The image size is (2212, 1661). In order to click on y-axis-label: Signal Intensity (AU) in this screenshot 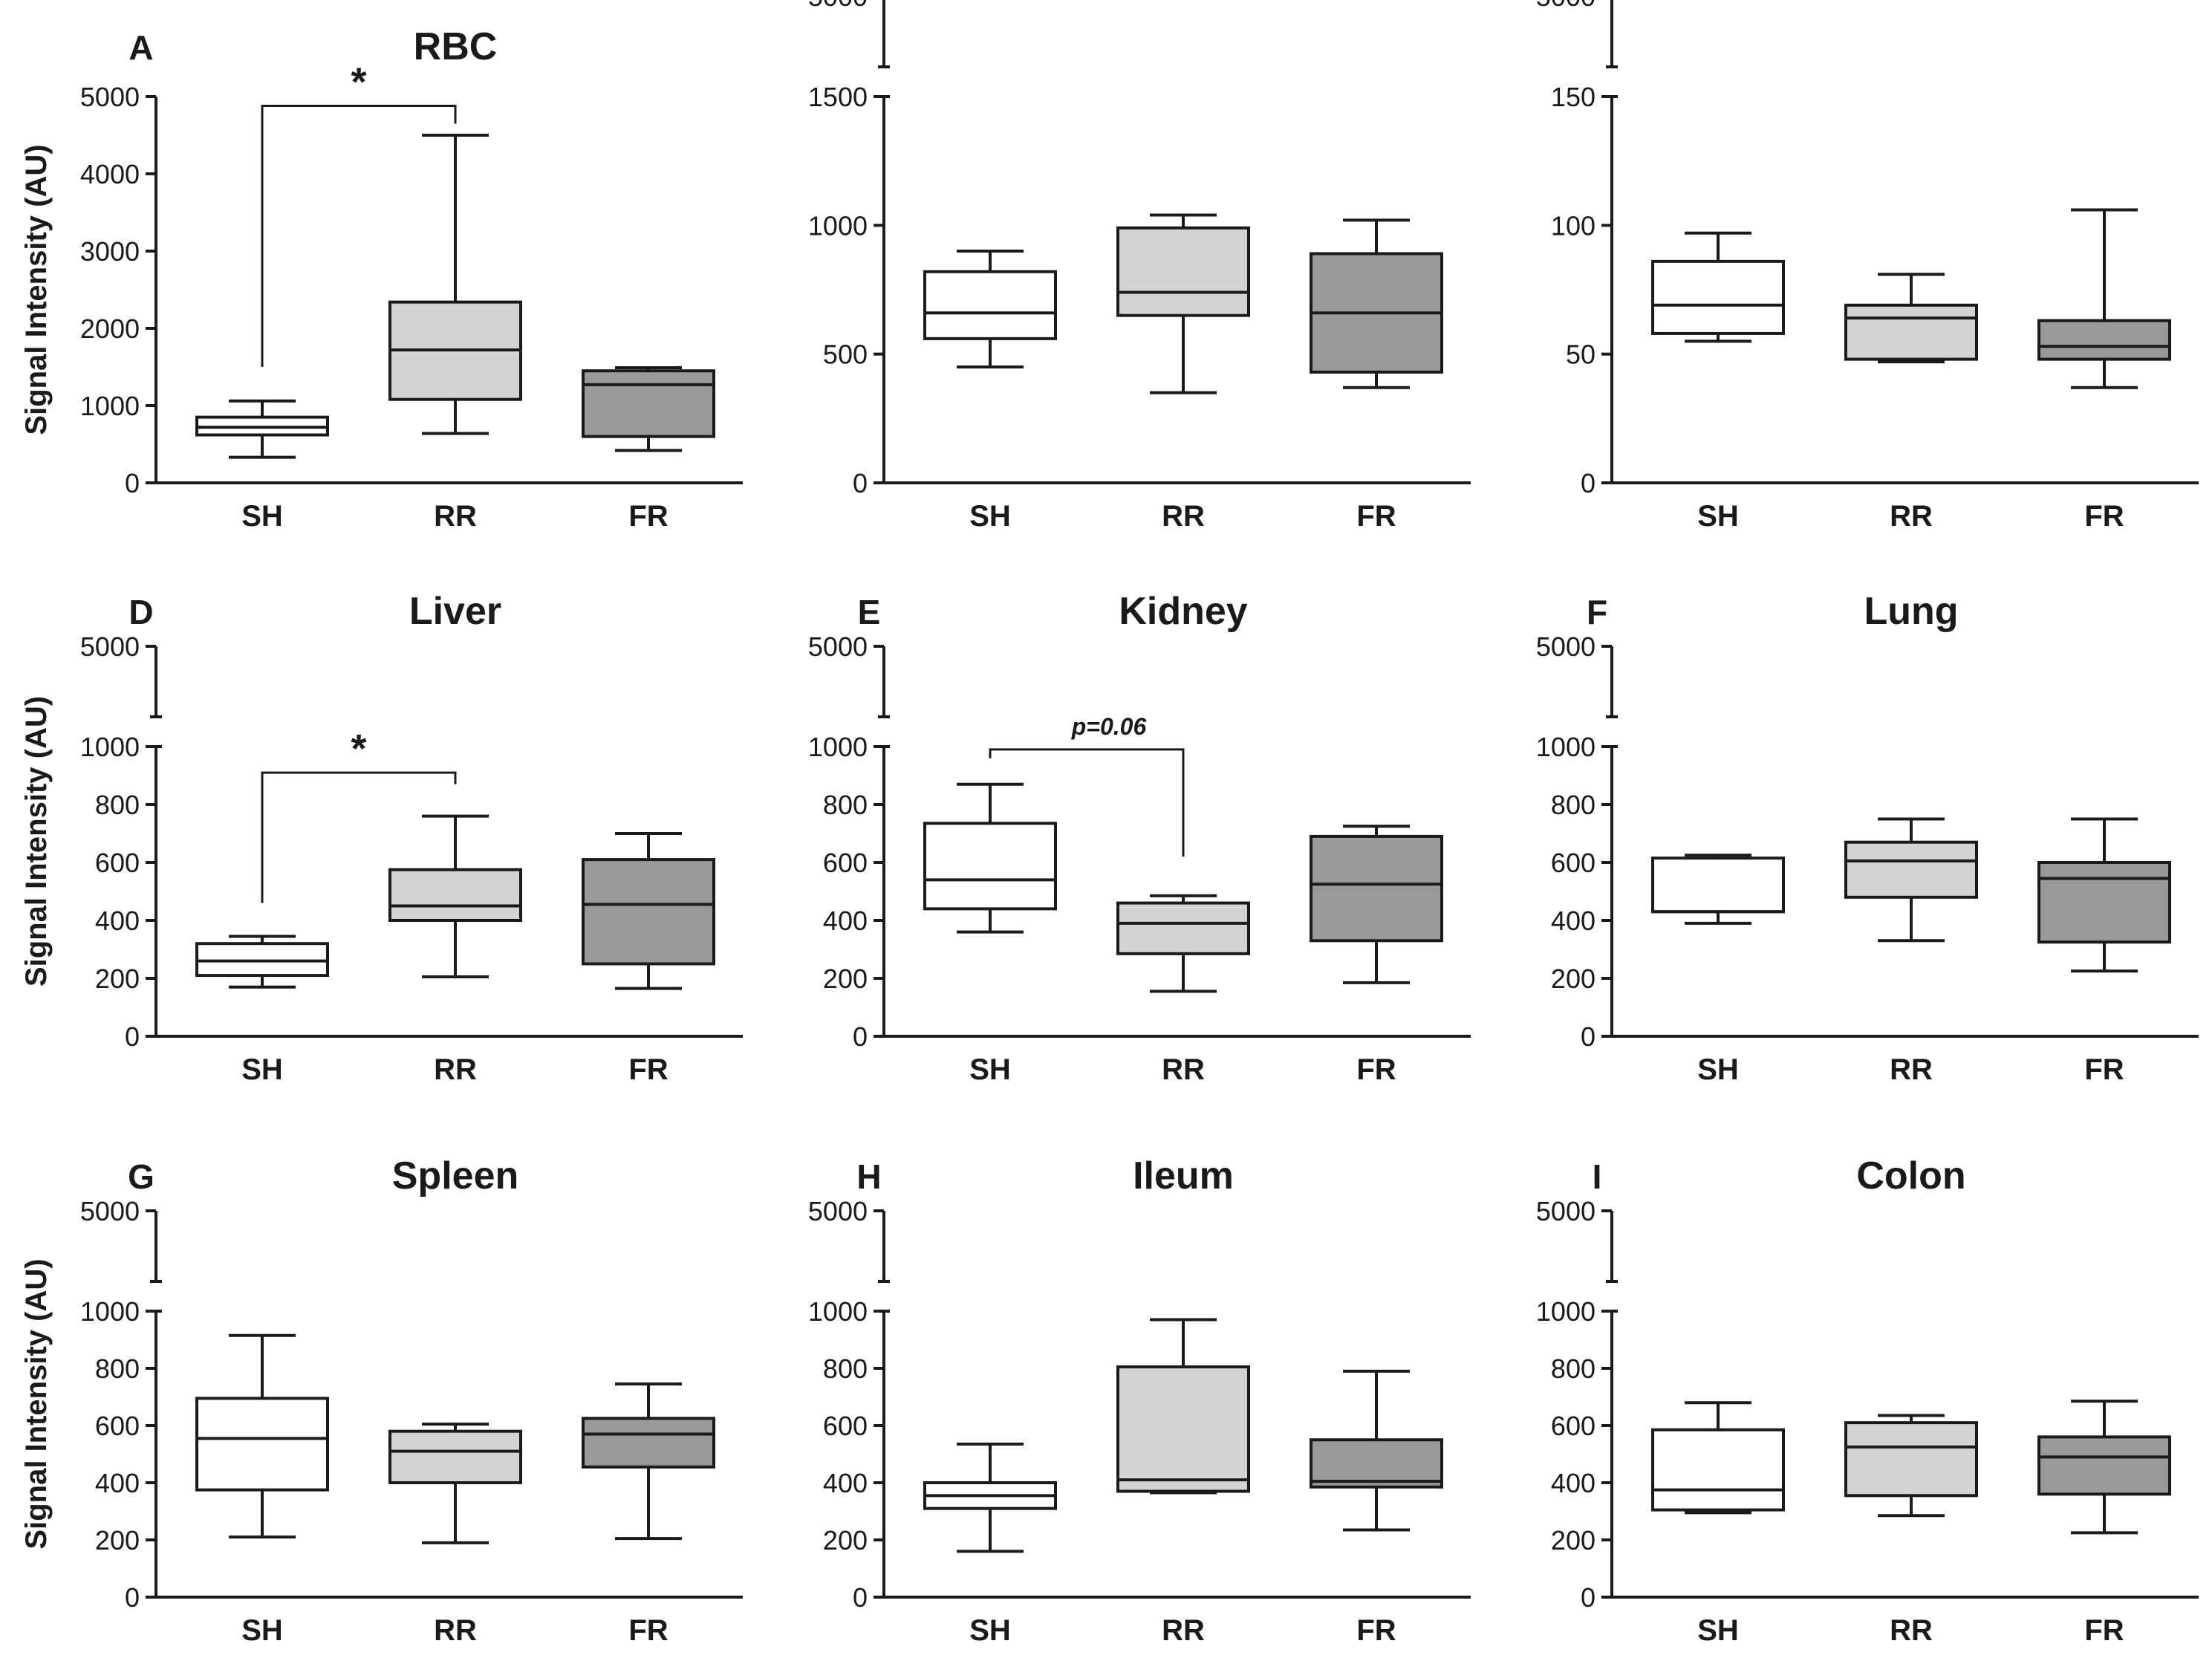, I will do `click(36, 1403)`.